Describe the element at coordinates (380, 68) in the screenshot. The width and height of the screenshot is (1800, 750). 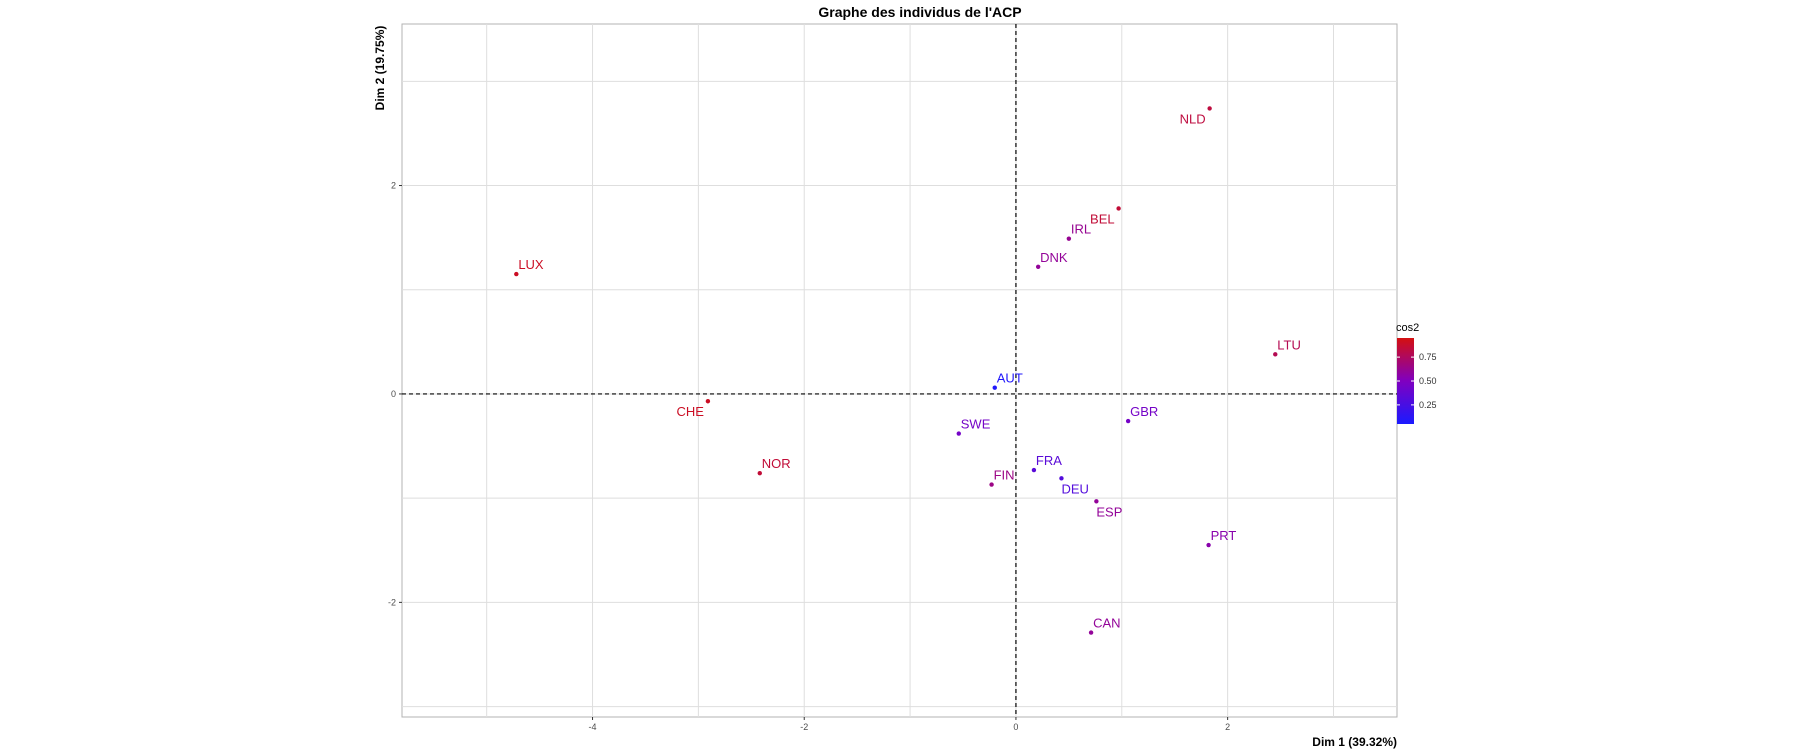
I see `y-axis-label: Dim 2 (19.75%)` at that location.